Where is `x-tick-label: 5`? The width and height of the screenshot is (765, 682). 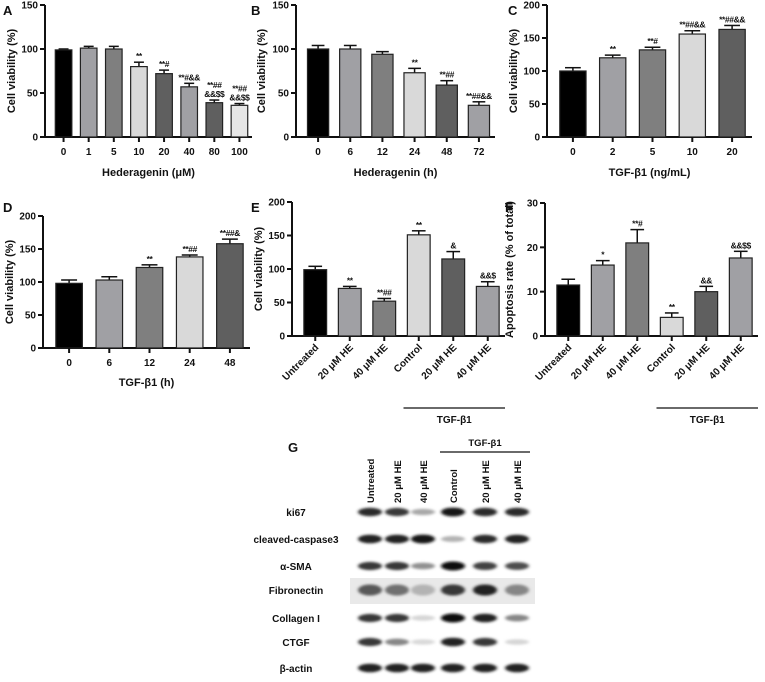
x-tick-label: 5 is located at coordinates (114, 152).